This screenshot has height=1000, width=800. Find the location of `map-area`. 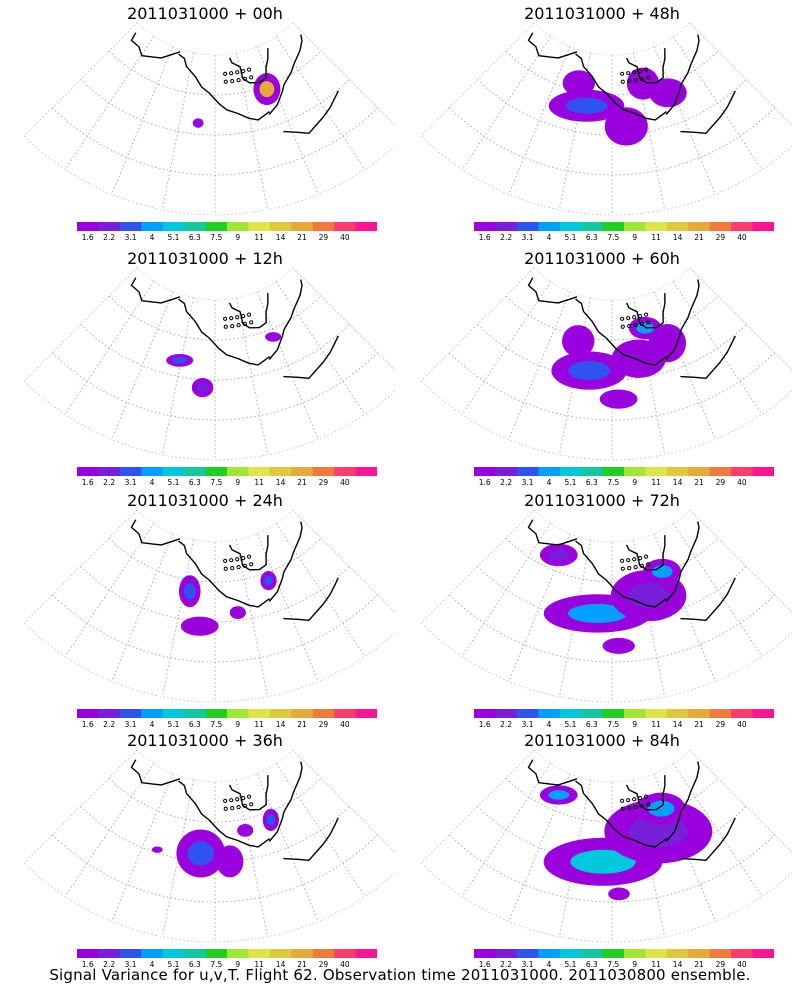

map-area is located at coordinates (606, 363).